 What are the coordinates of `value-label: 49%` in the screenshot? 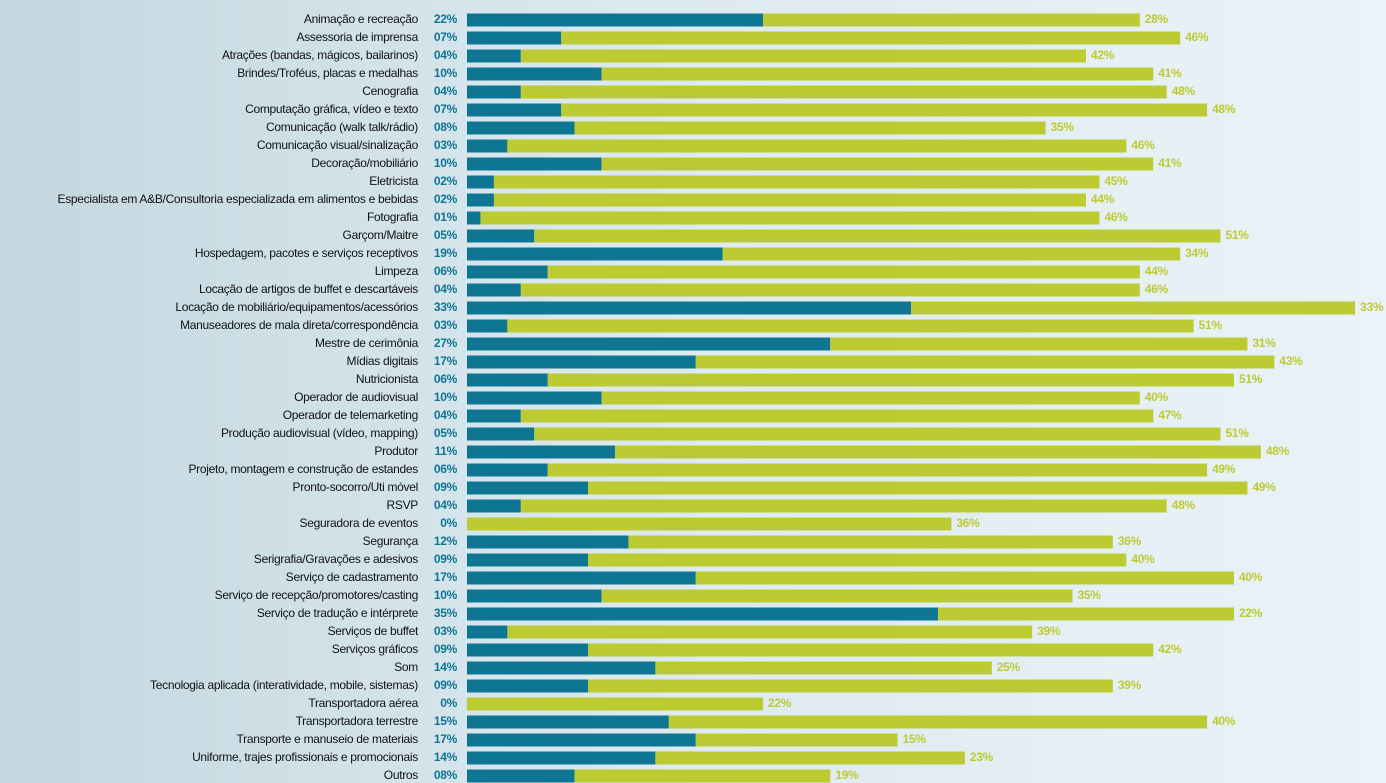 It's located at (1264, 487).